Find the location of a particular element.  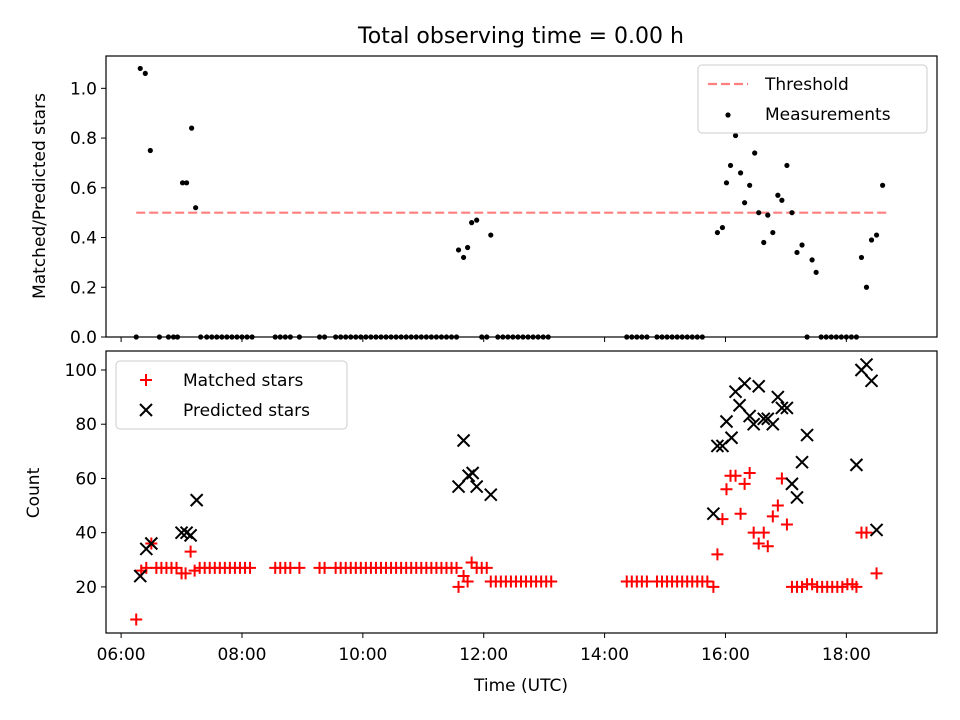

bottom-x-tick-label: 08:00 is located at coordinates (241, 655).